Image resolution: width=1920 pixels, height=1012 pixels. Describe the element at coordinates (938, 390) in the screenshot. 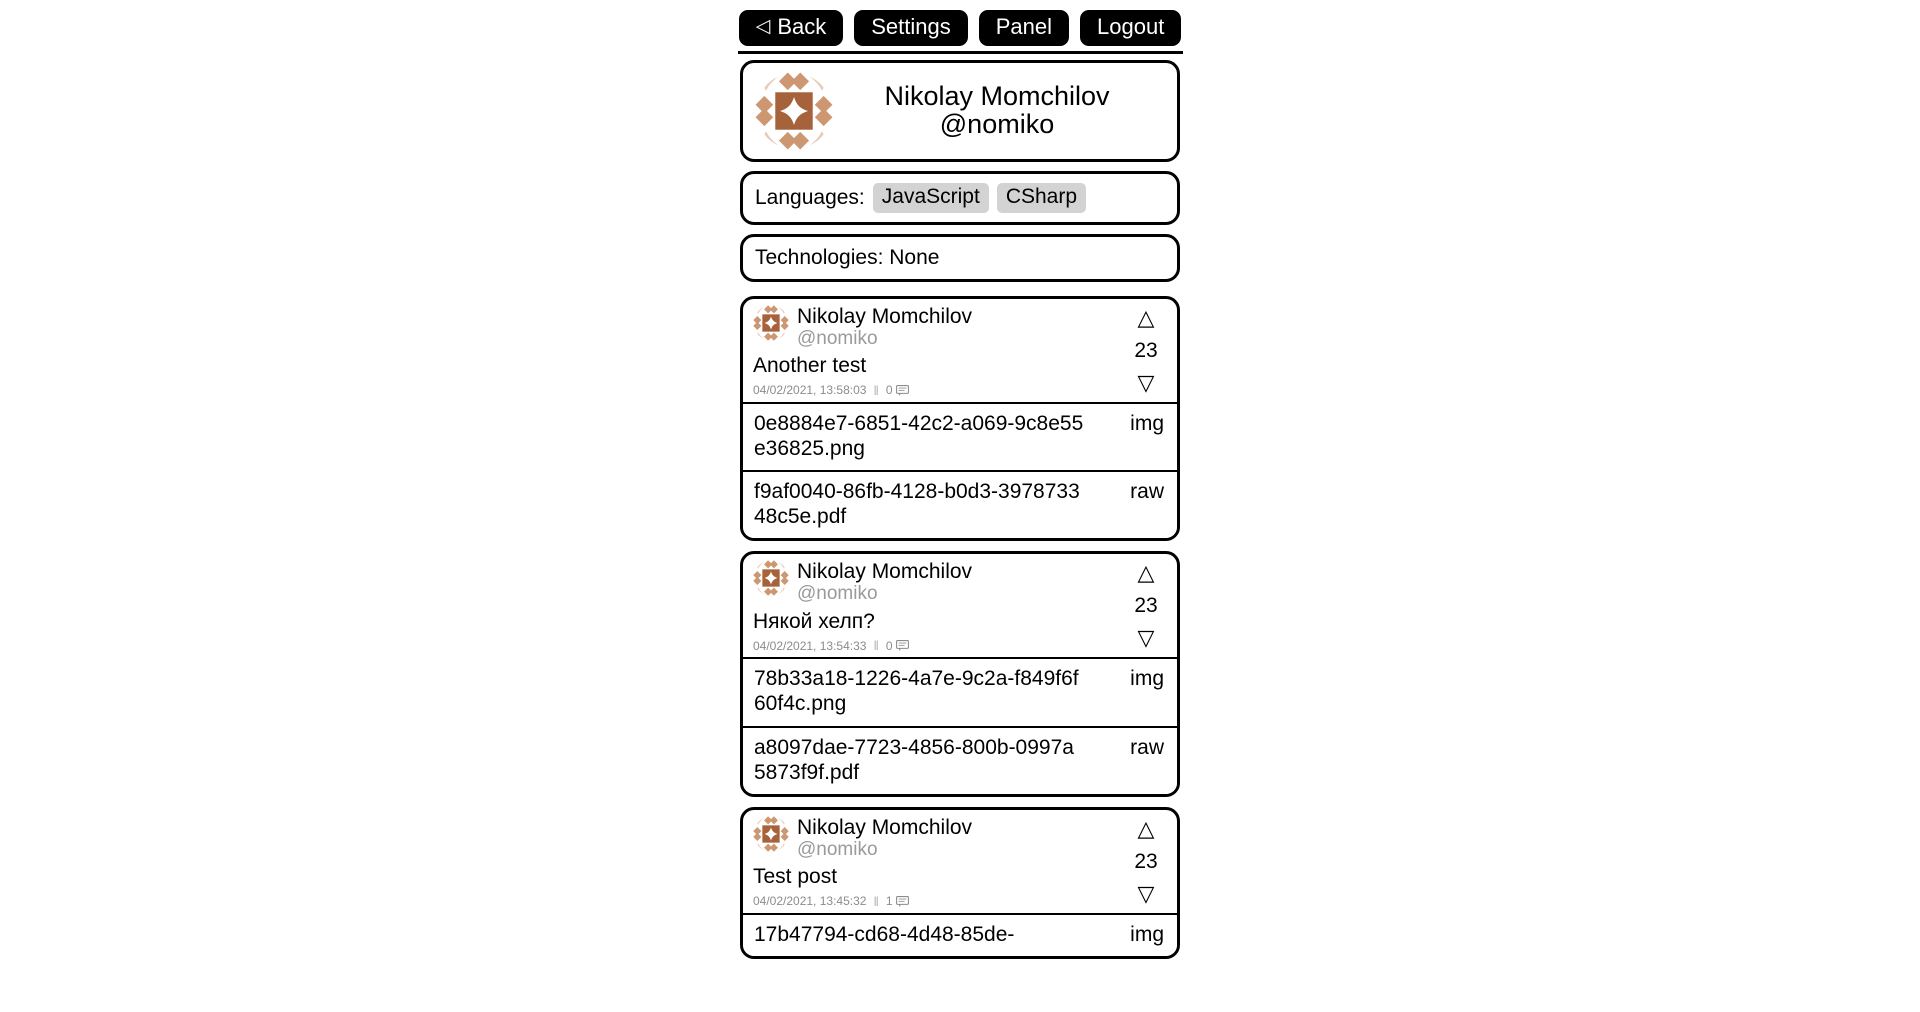

I see `post-meta: 04/02/2021, 13:58:03 ‖ 0` at that location.